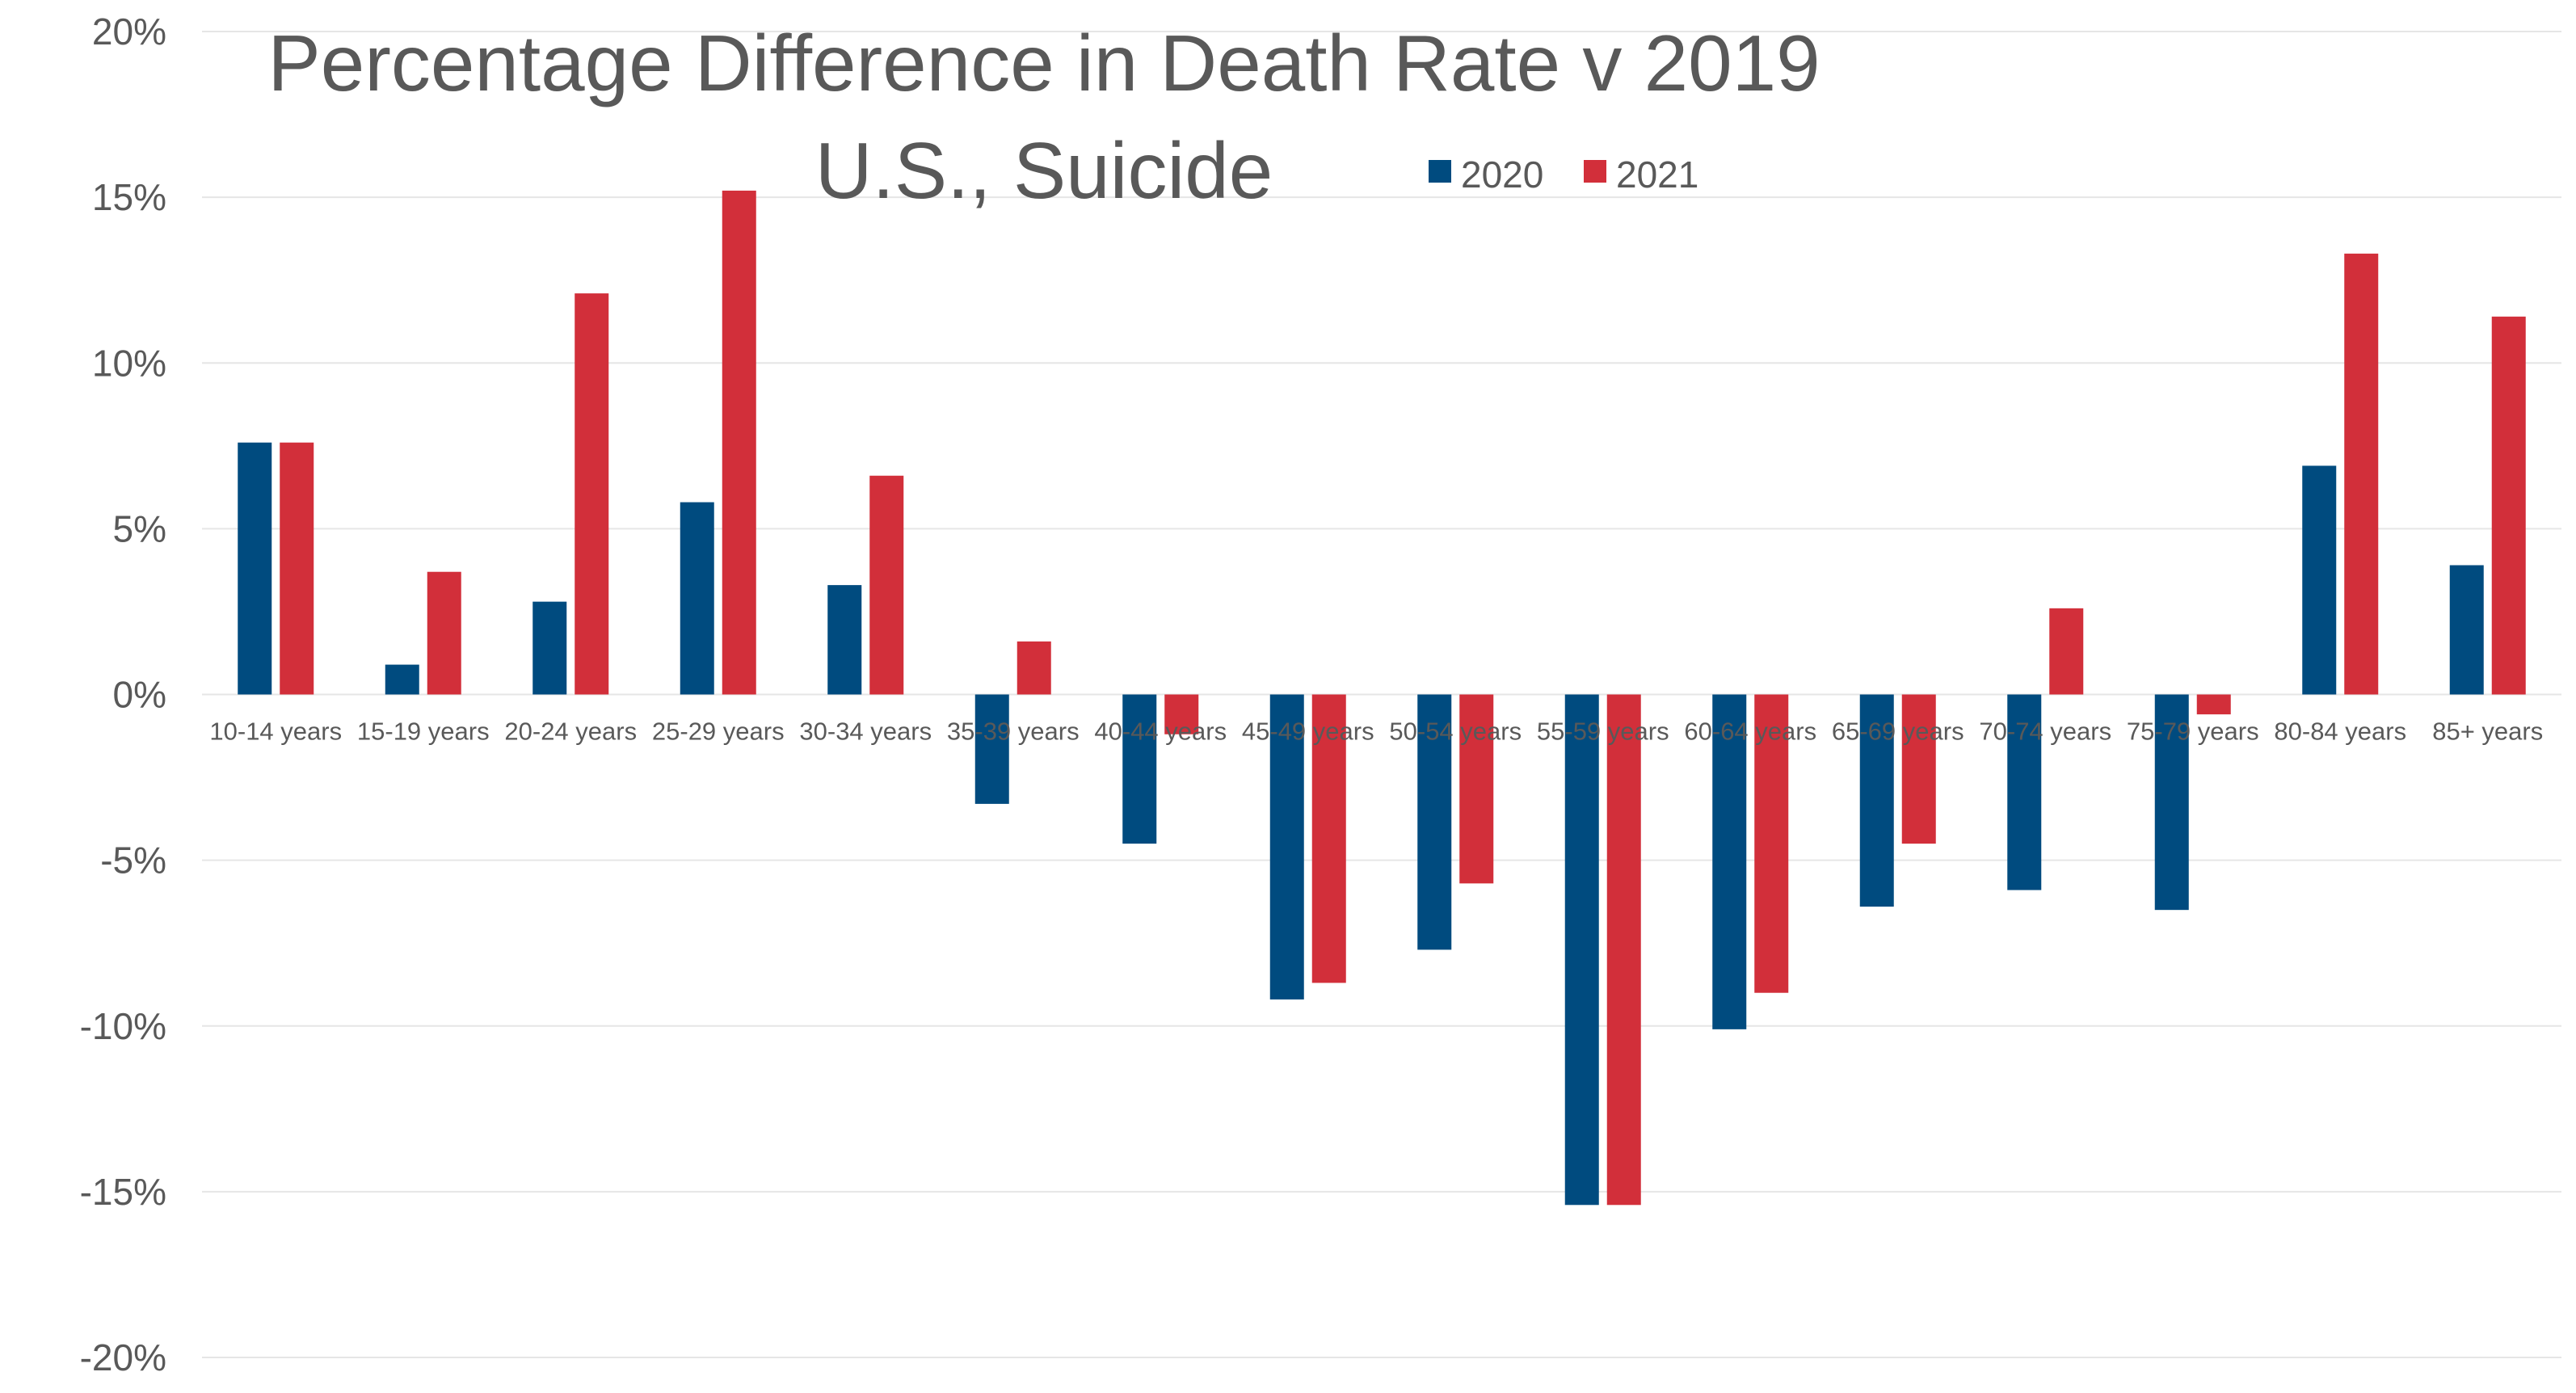 This screenshot has height=1393, width=2576. What do you see at coordinates (123, 1026) in the screenshot?
I see `y-tick-label: -10%` at bounding box center [123, 1026].